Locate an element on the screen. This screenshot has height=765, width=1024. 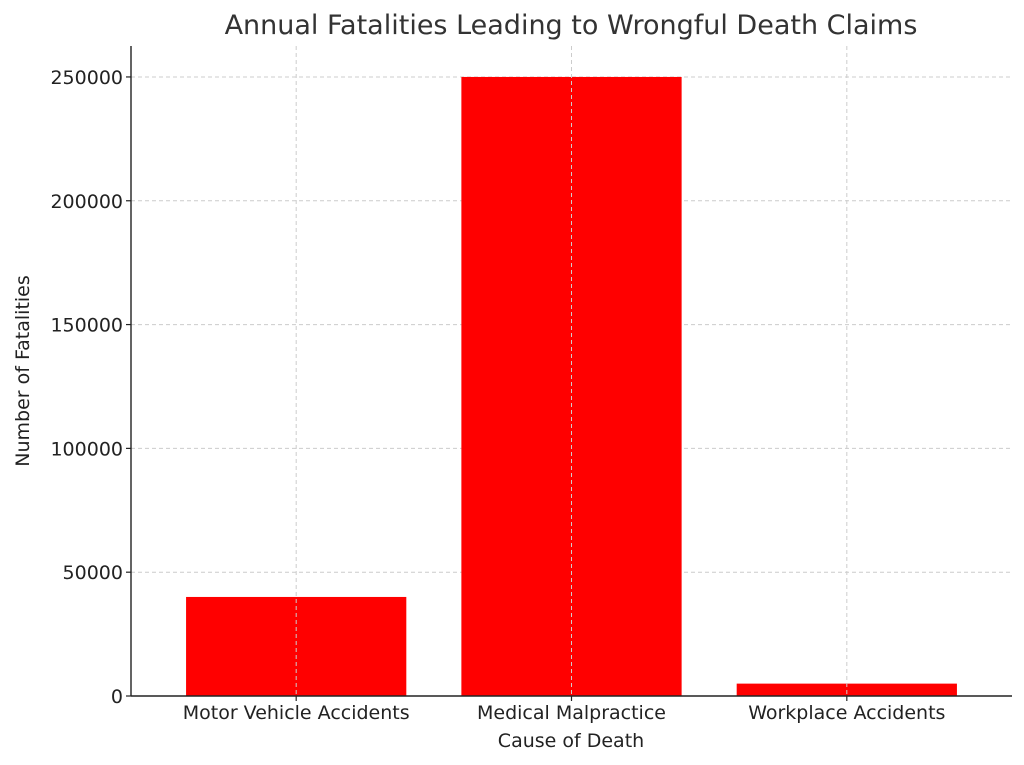
y-tick-label: 150000 is located at coordinates (86, 326).